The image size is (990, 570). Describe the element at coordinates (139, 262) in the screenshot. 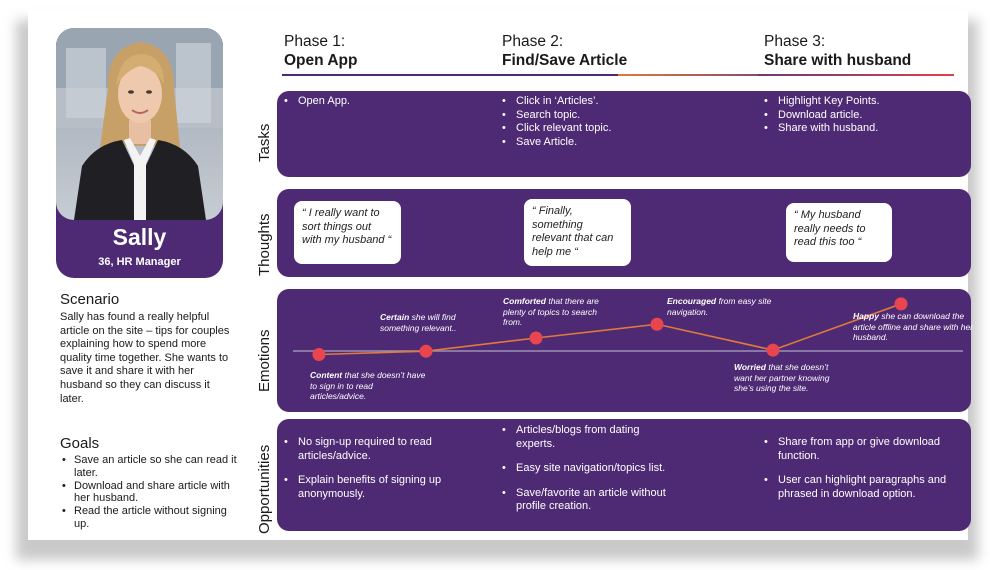

I see `persona-role: 36, HR Manager` at that location.